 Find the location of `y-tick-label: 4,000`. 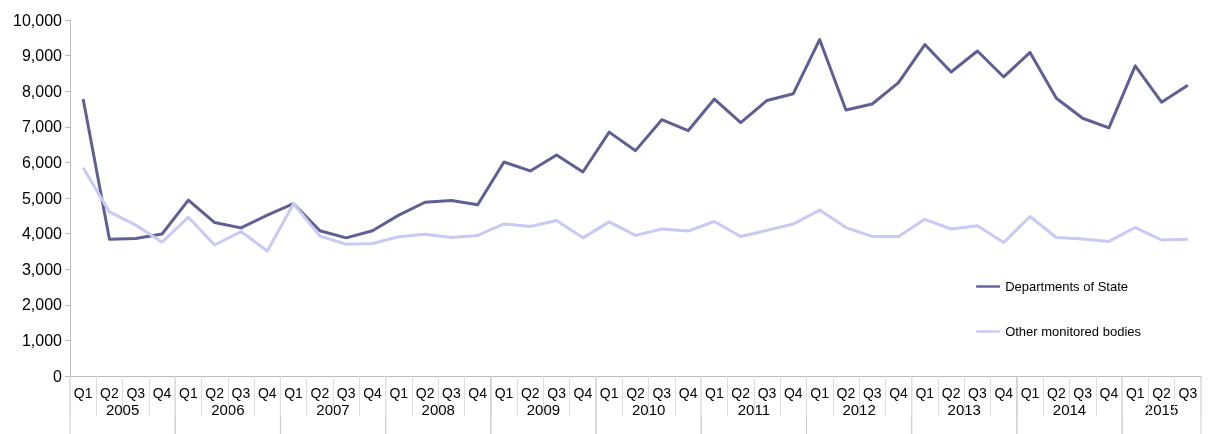

y-tick-label: 4,000 is located at coordinates (42, 234).